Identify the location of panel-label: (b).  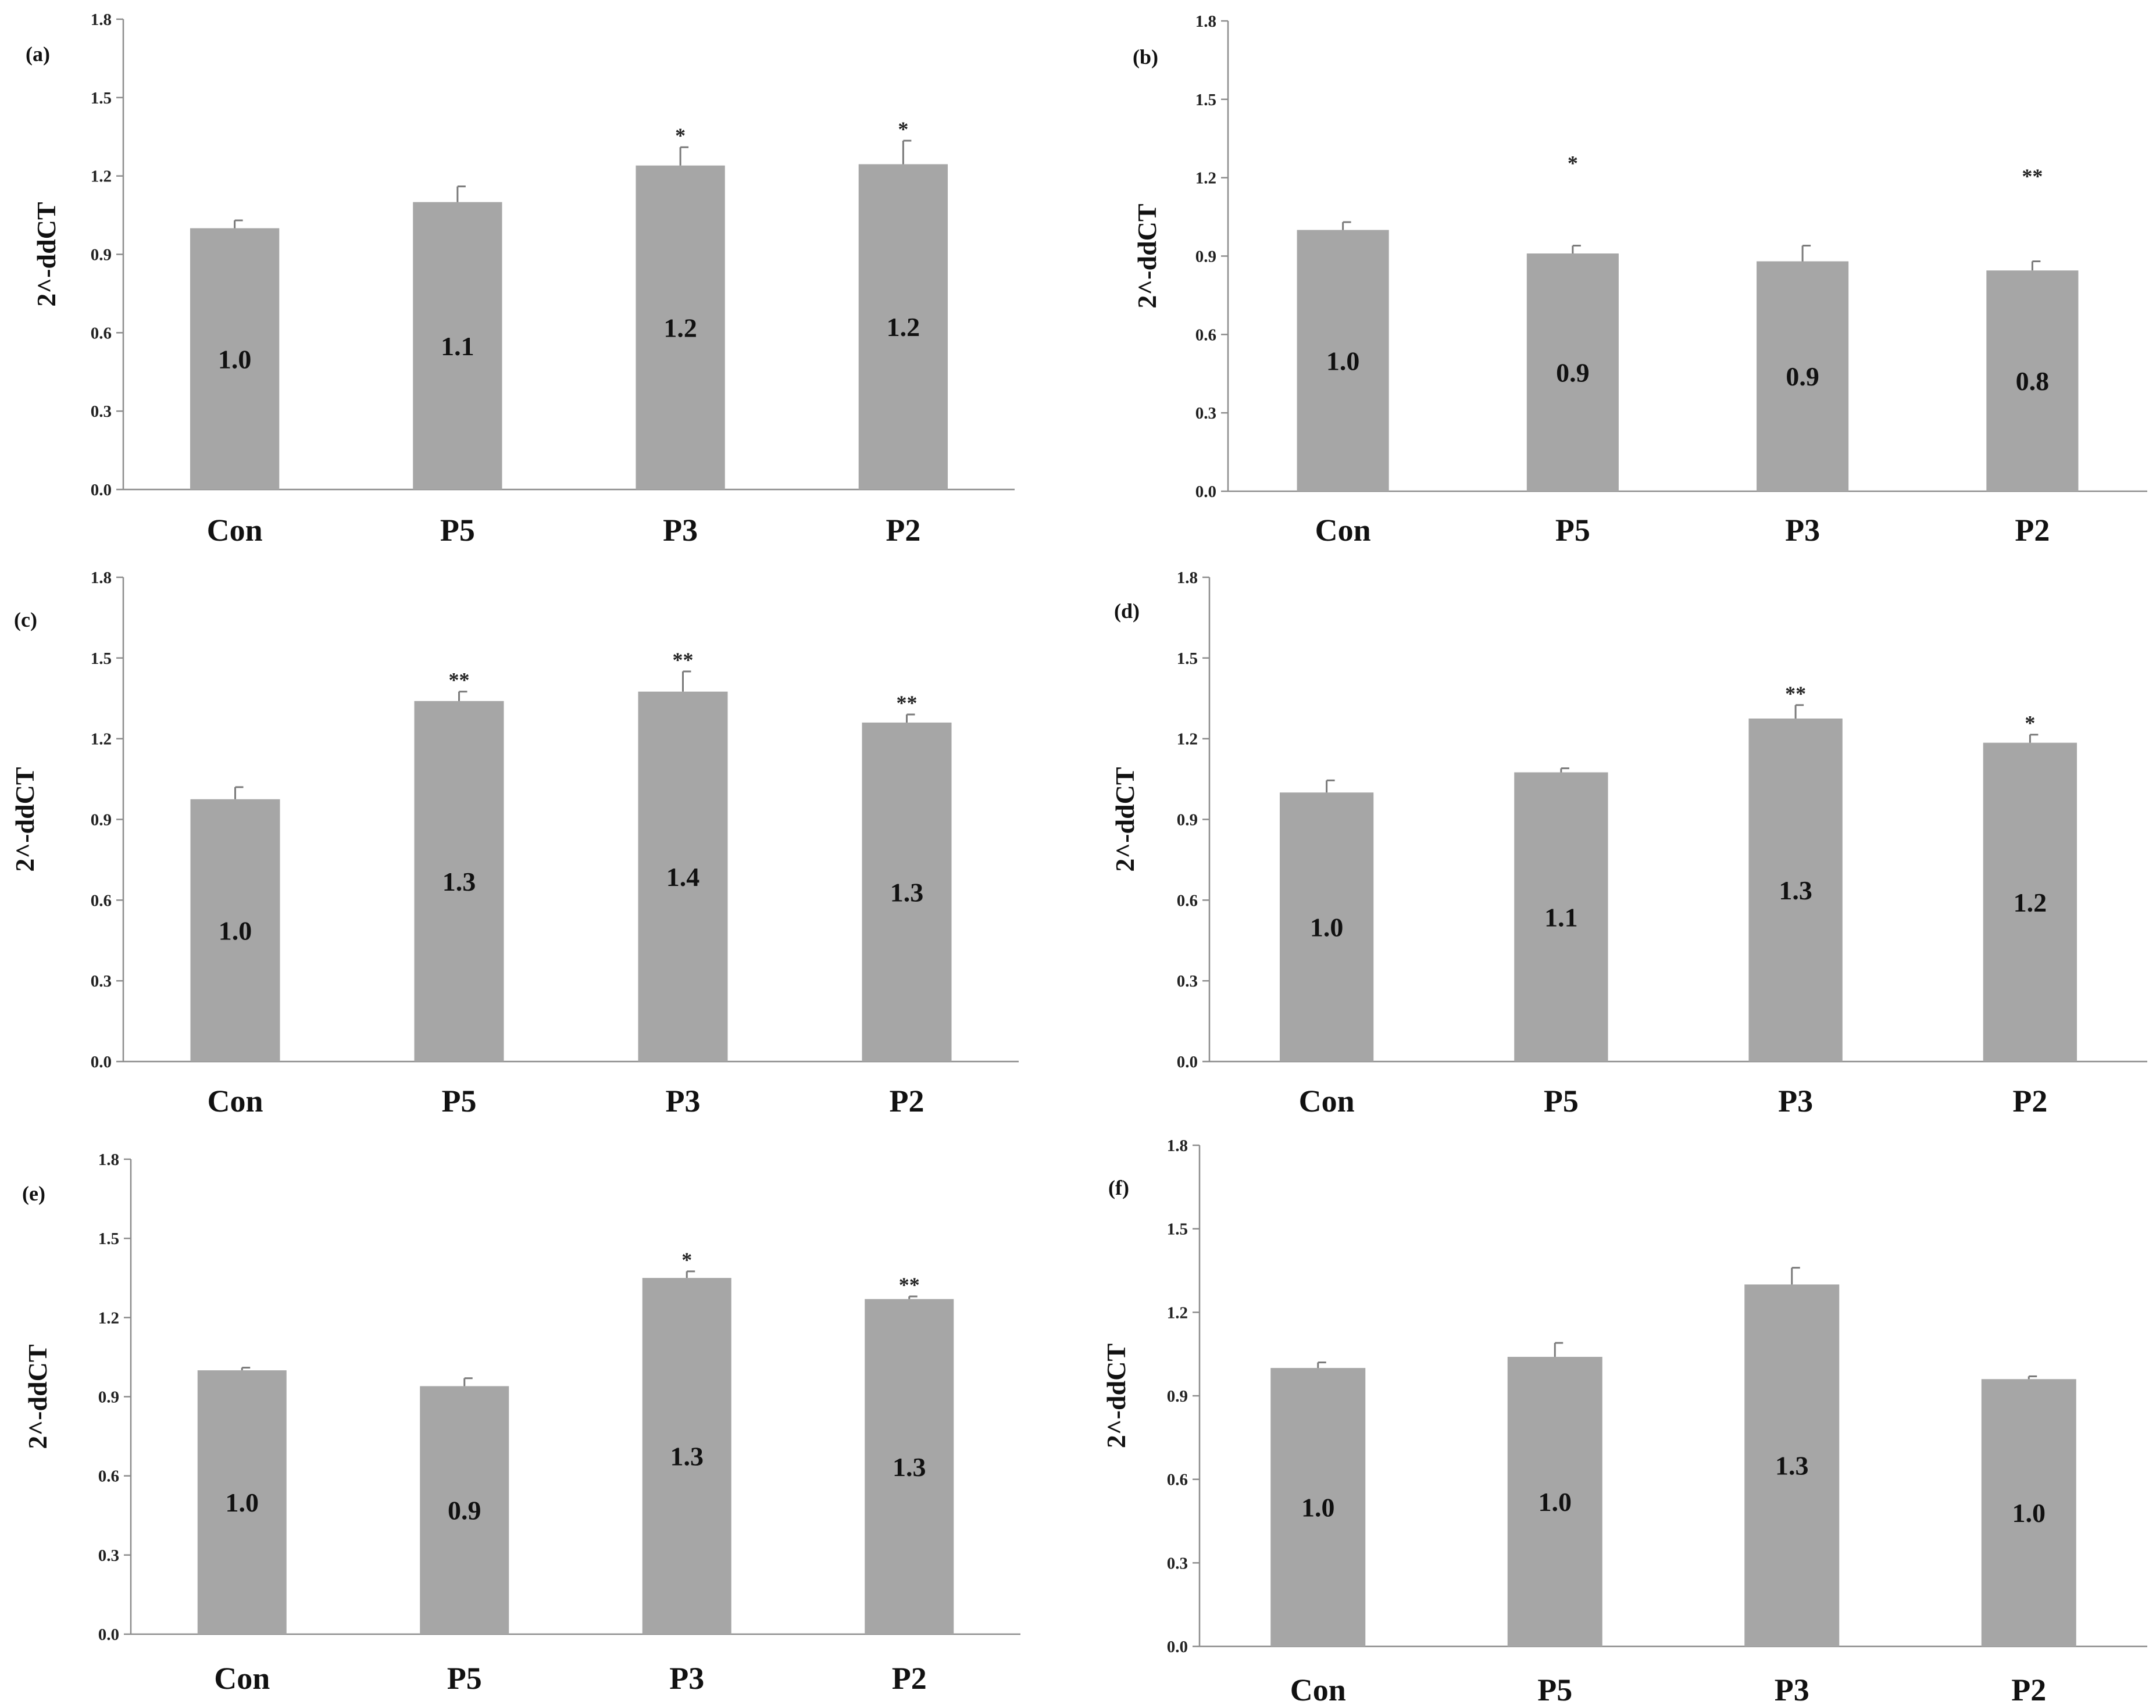
(1145, 57).